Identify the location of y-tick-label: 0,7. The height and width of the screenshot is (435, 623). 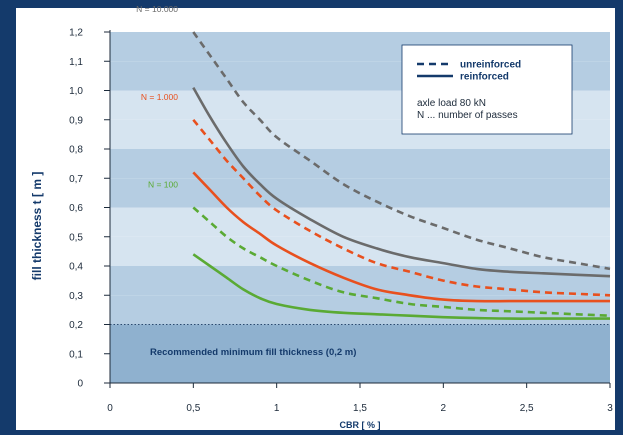
(76, 179).